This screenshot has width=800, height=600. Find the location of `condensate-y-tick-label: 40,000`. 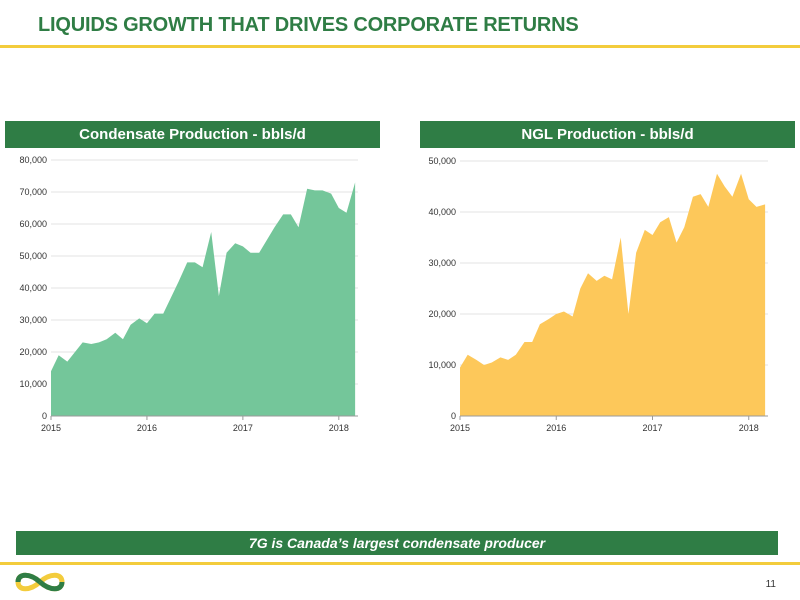

condensate-y-tick-label: 40,000 is located at coordinates (33, 288).